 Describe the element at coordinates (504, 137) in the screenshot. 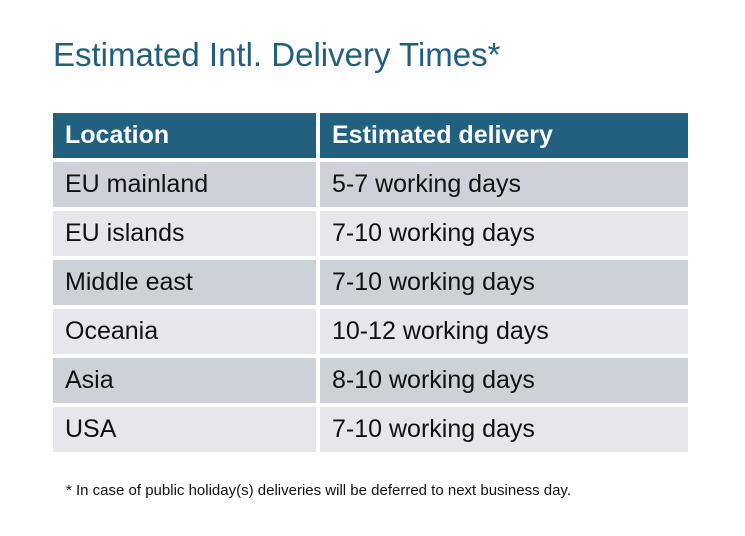

I see `header-estimated-delivery: Estimated delivery` at that location.